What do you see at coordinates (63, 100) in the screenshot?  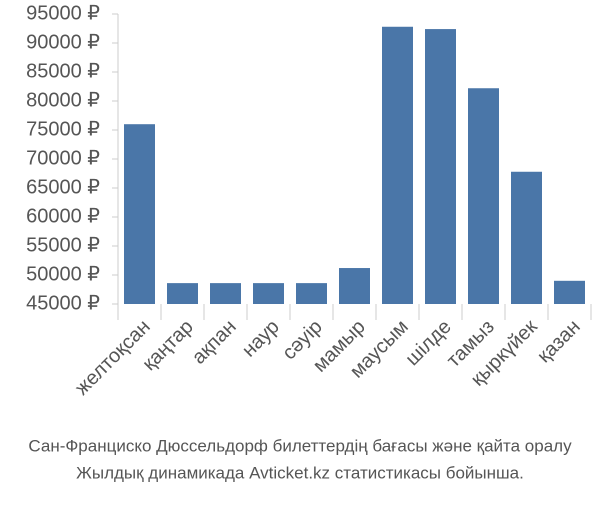 I see `y-tick-label: 80000 ₽` at bounding box center [63, 100].